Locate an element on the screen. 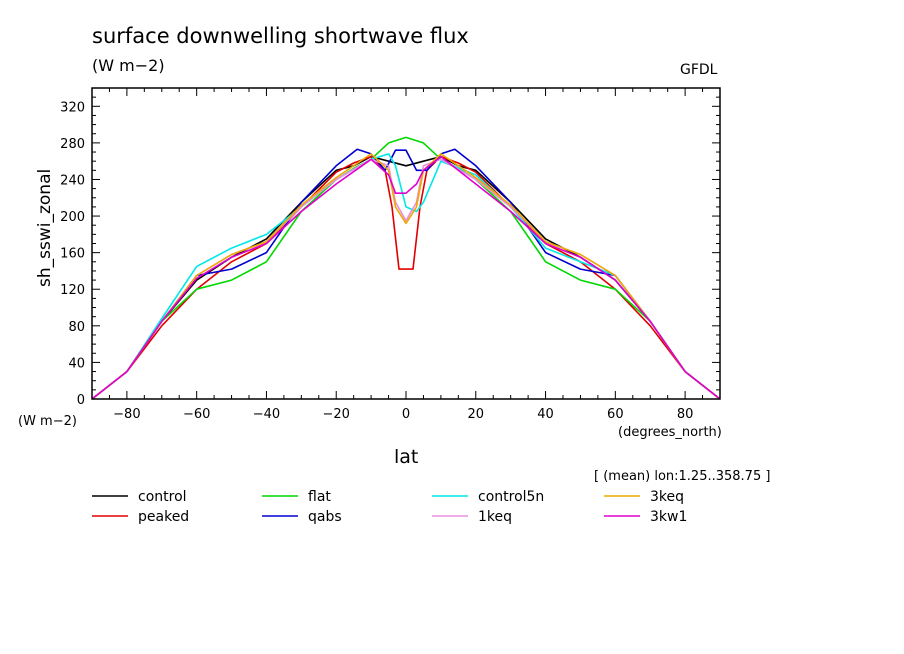 The height and width of the screenshot is (654, 904). x-tick-label: −20 is located at coordinates (336, 414).